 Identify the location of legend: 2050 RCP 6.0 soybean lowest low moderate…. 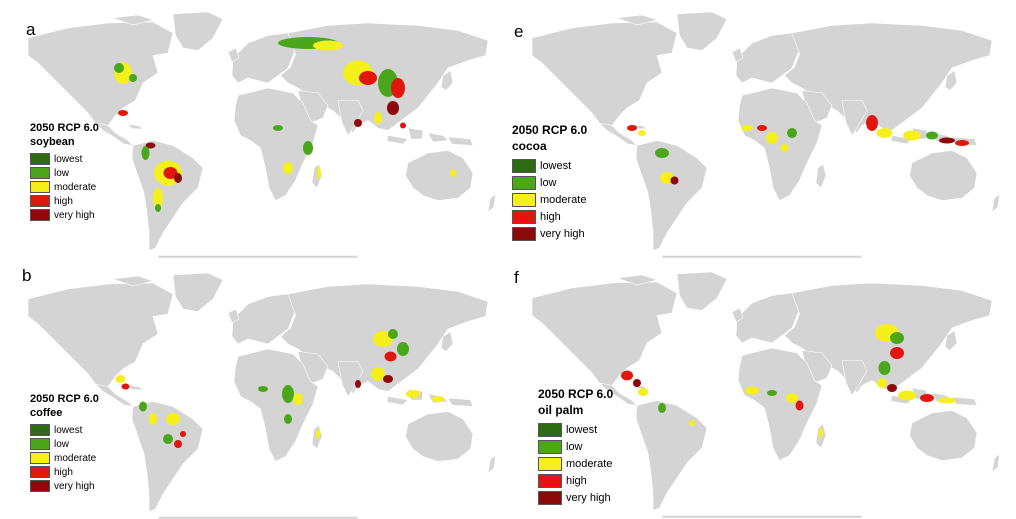
(64, 171).